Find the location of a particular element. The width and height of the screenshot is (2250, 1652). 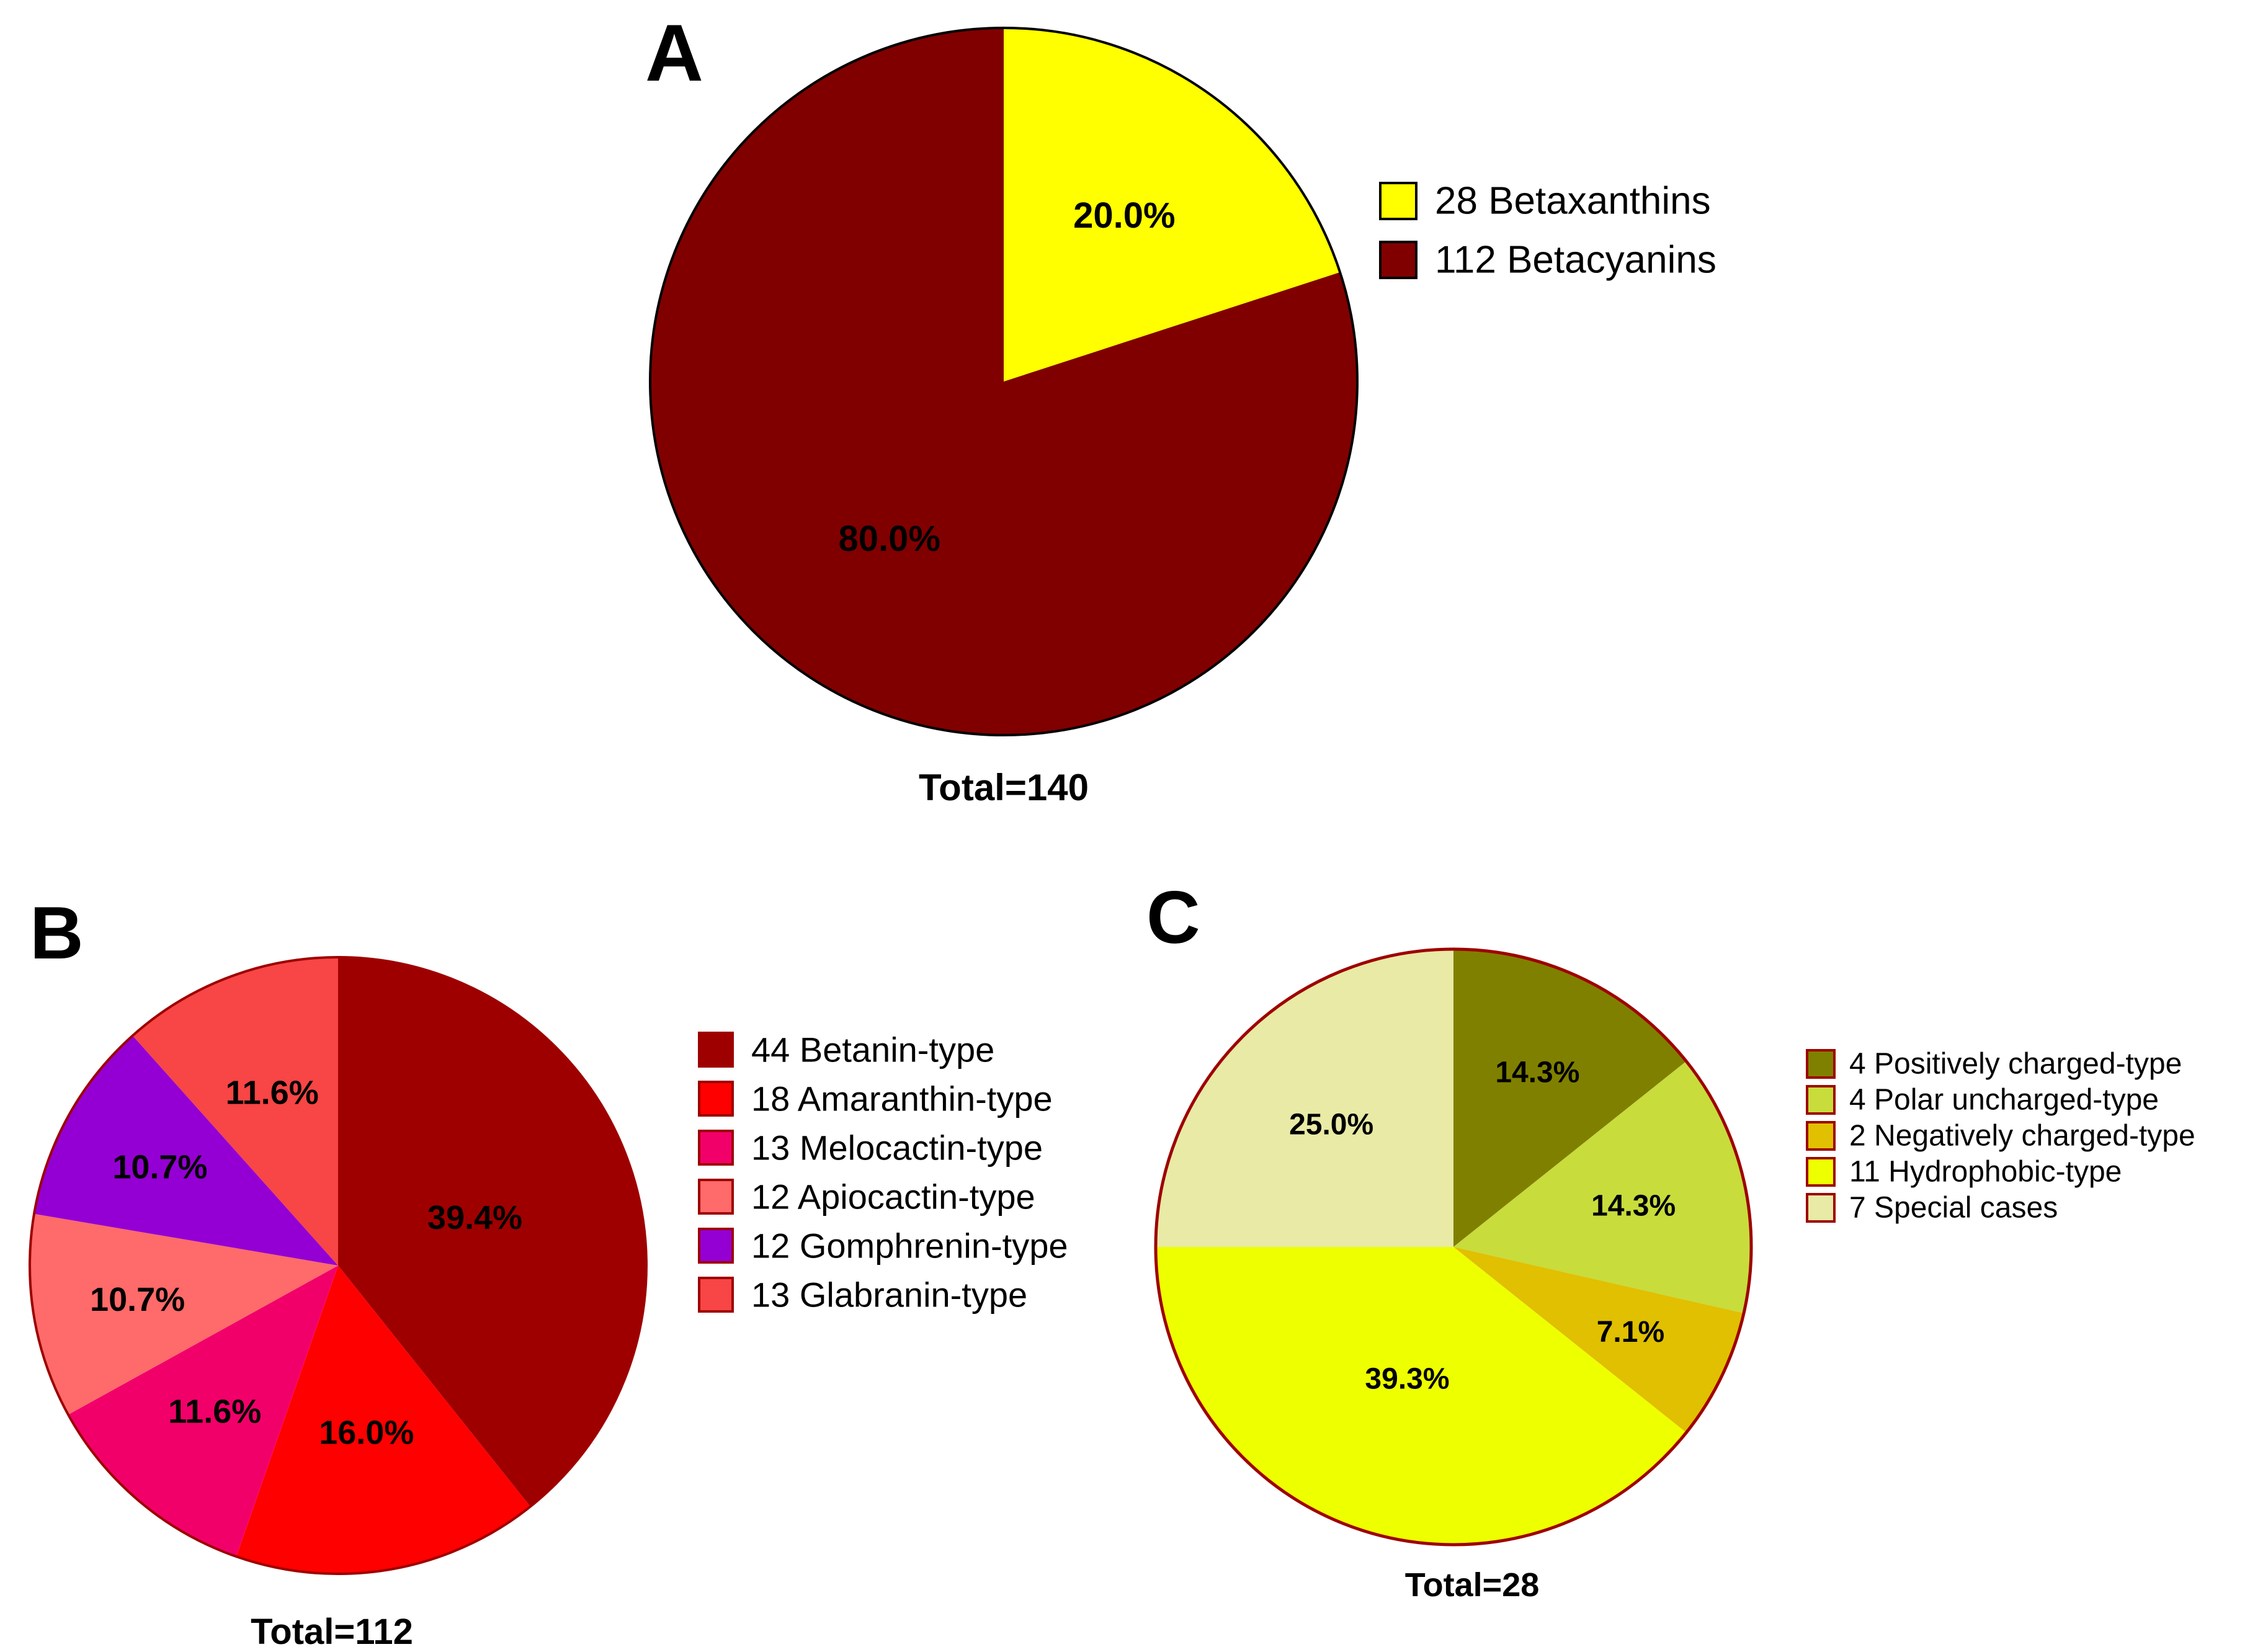

legend-a: 28 Betaxanthins 112 Betacyanins is located at coordinates (1548, 231).